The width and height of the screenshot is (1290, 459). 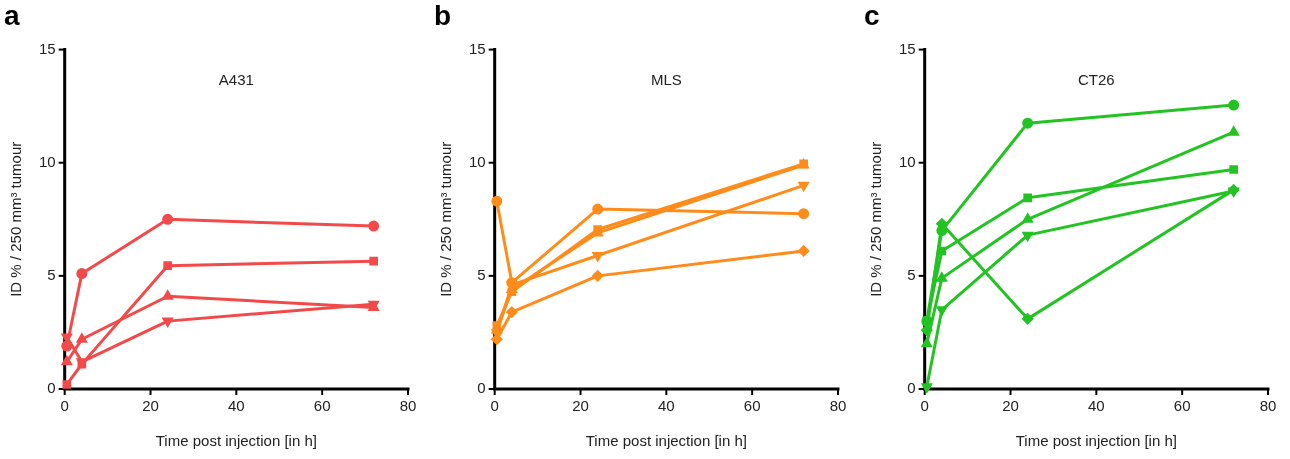 I want to click on chart-title: b, so click(x=443, y=15).